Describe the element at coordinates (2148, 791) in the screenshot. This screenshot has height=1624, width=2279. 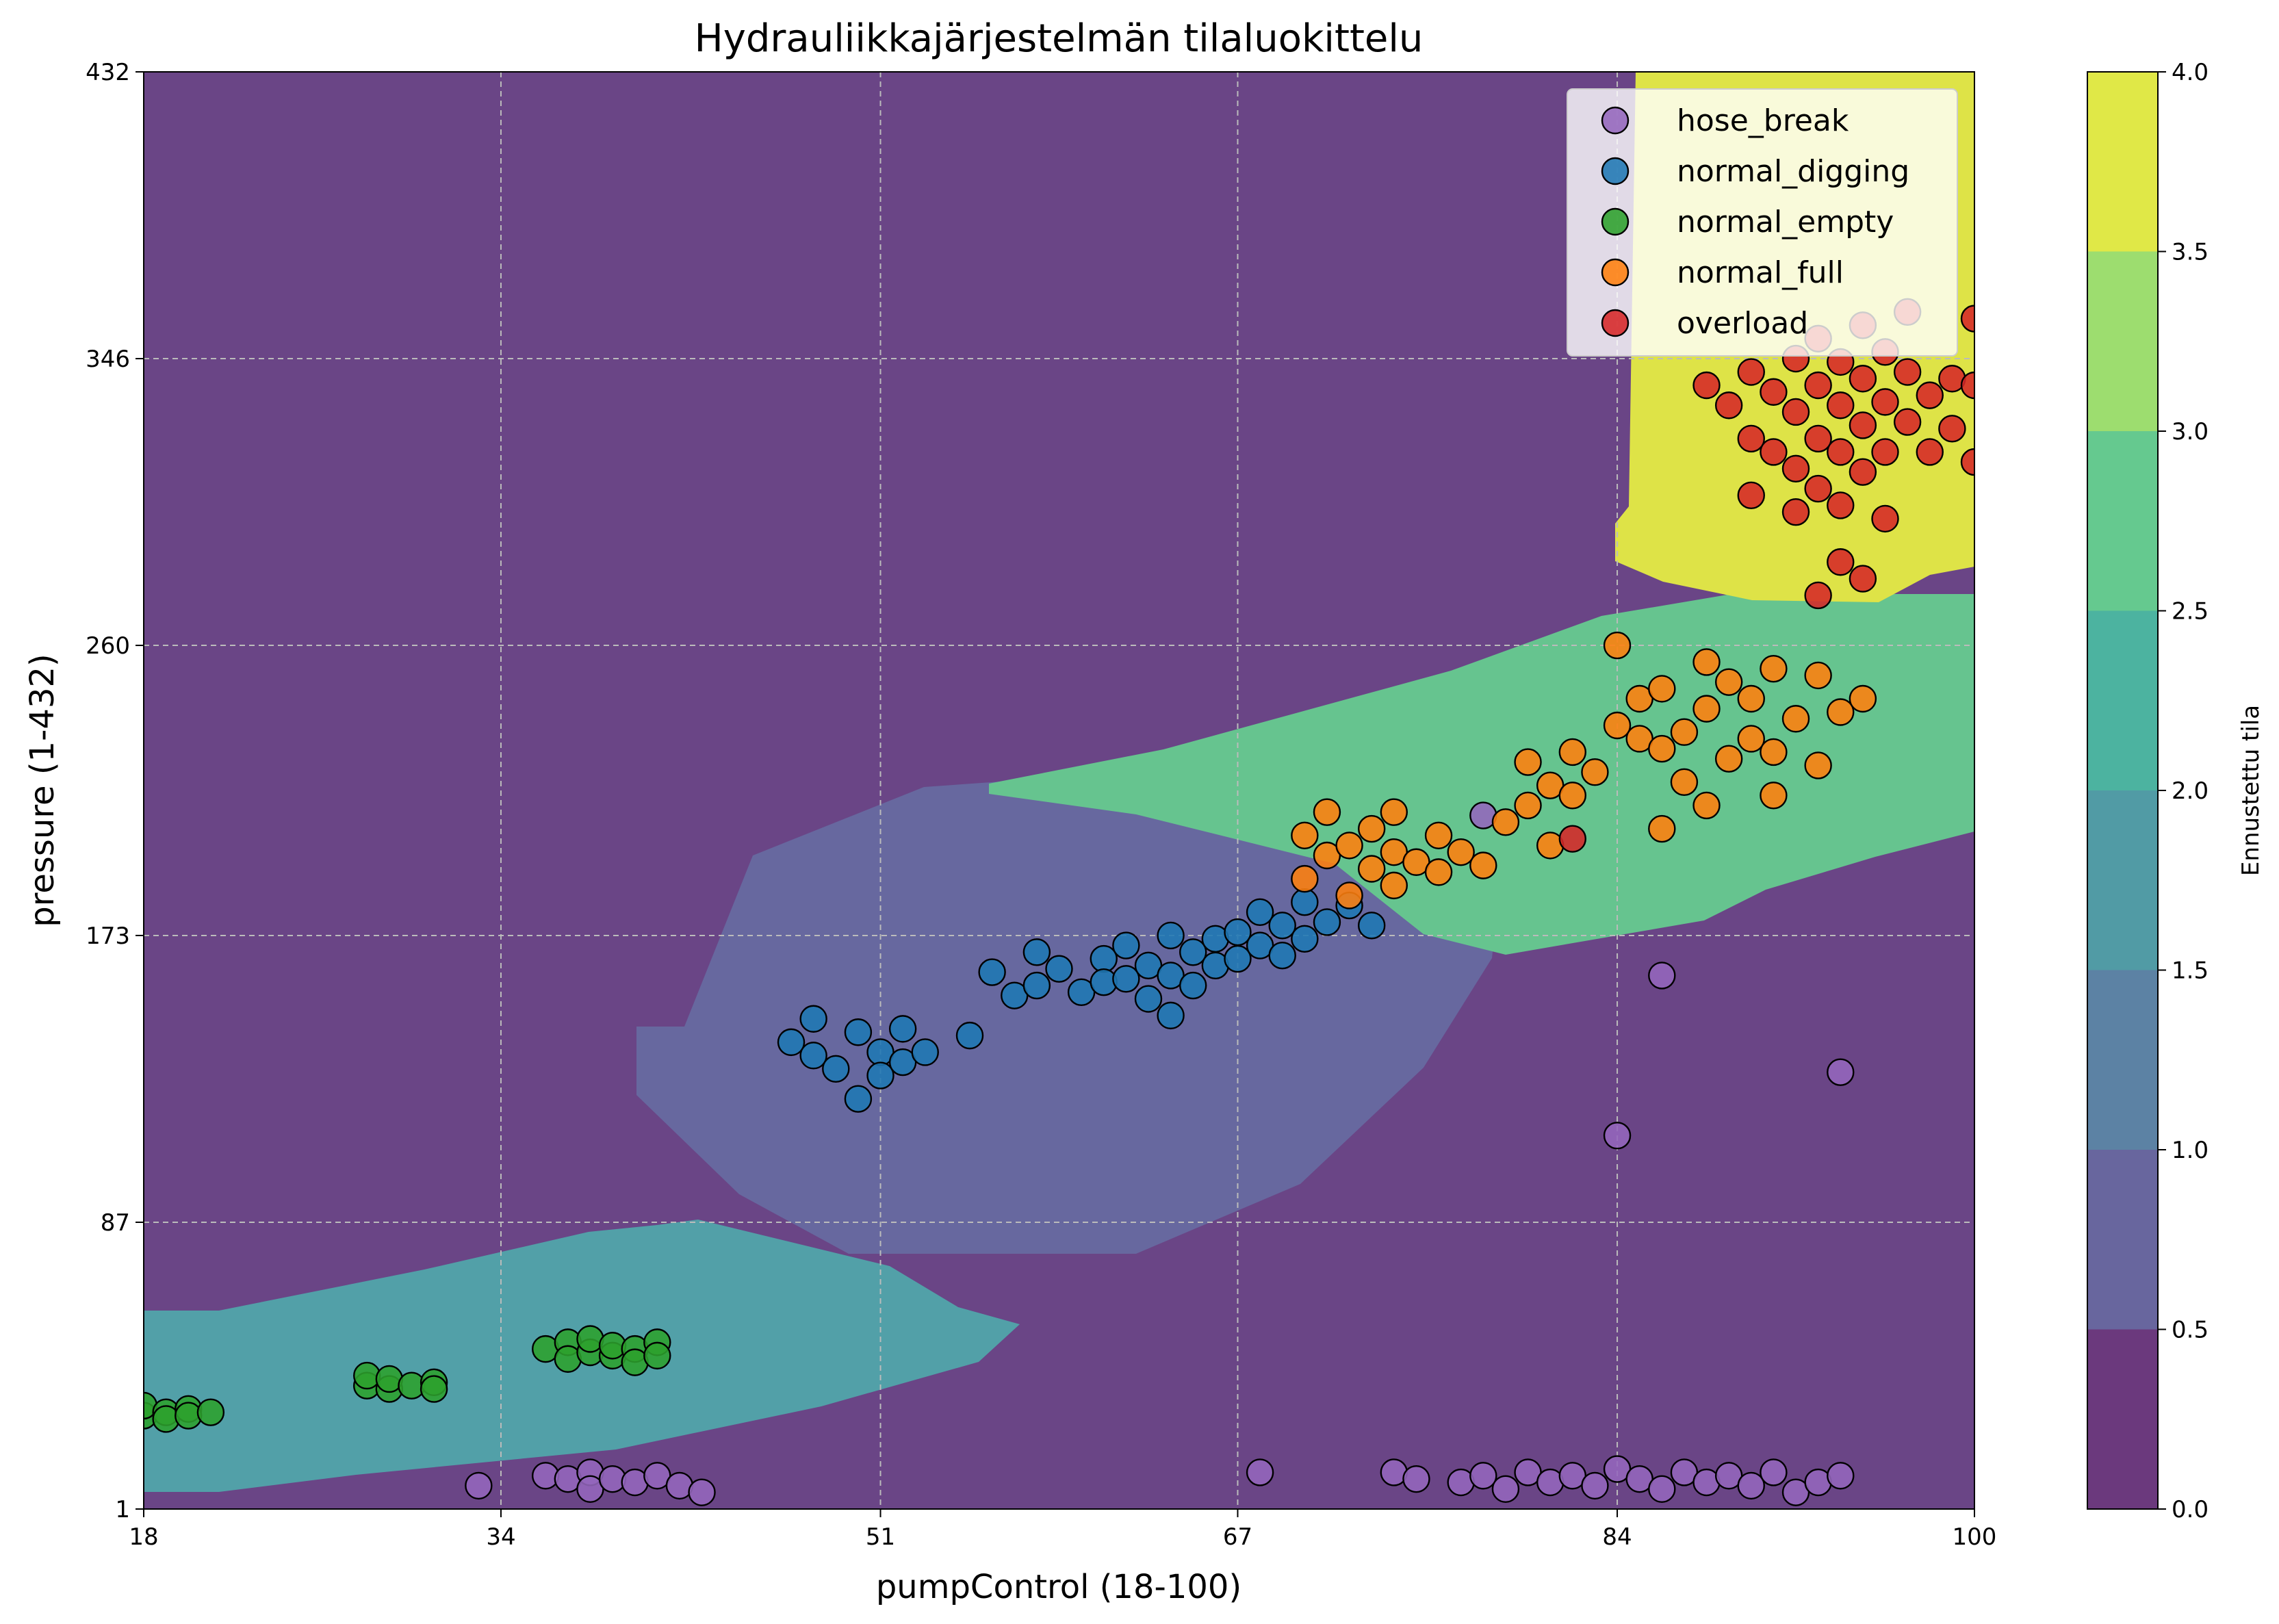
I see `colorbar: 0.0 0.5 1.0 1.5 2.0 2.5 3.0 3.5 4.0` at that location.